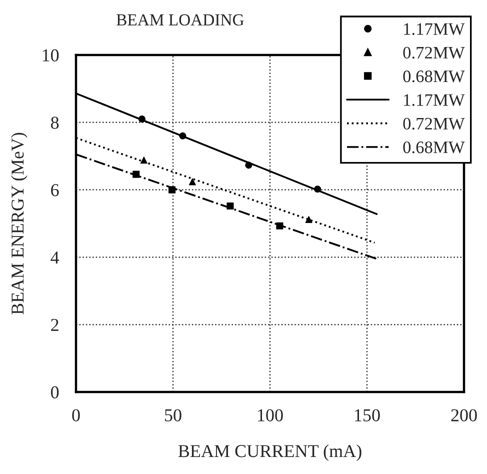 The image size is (487, 474). Describe the element at coordinates (173, 415) in the screenshot. I see `x-tick-label: 50` at that location.